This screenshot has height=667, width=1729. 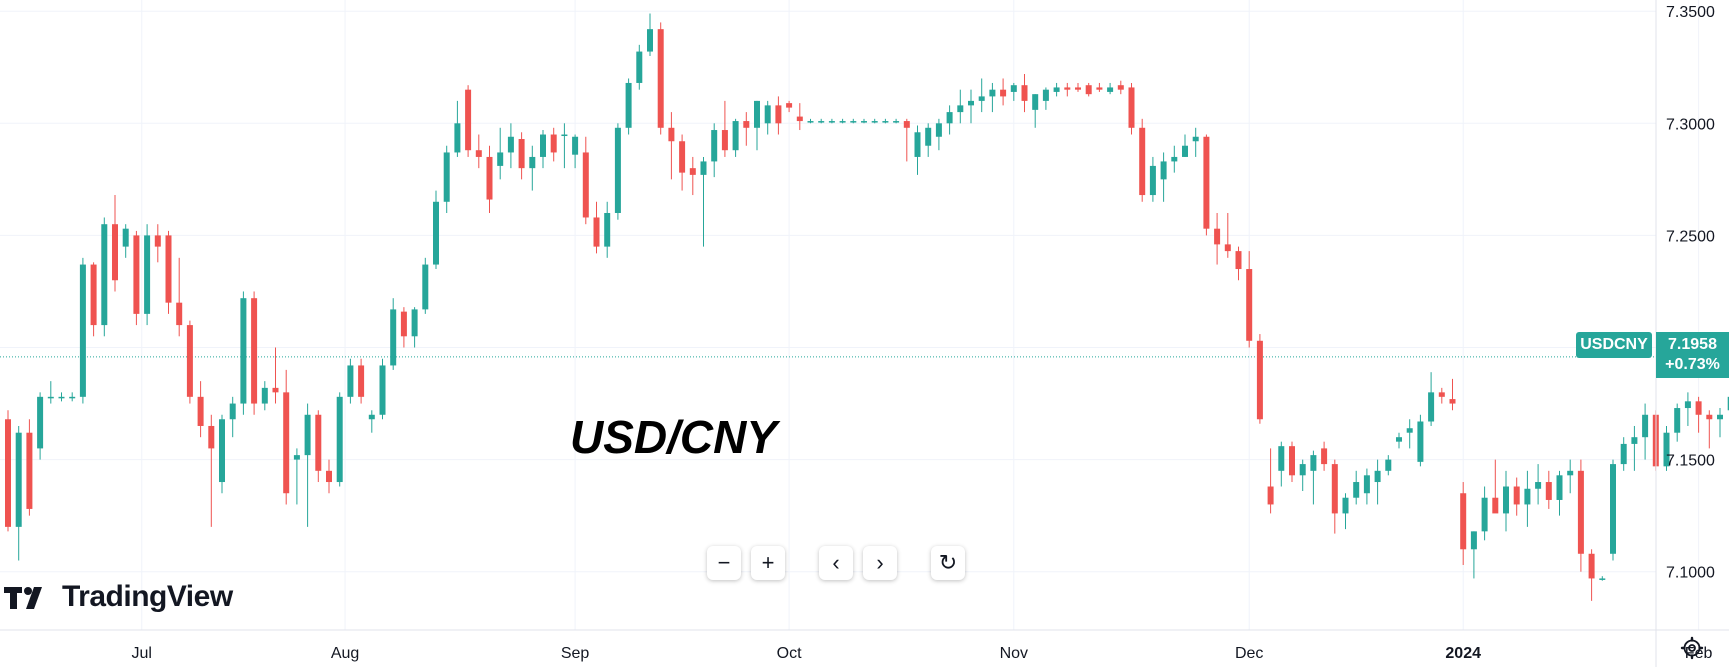 I want to click on zoom-out-button: −, so click(x=724, y=563).